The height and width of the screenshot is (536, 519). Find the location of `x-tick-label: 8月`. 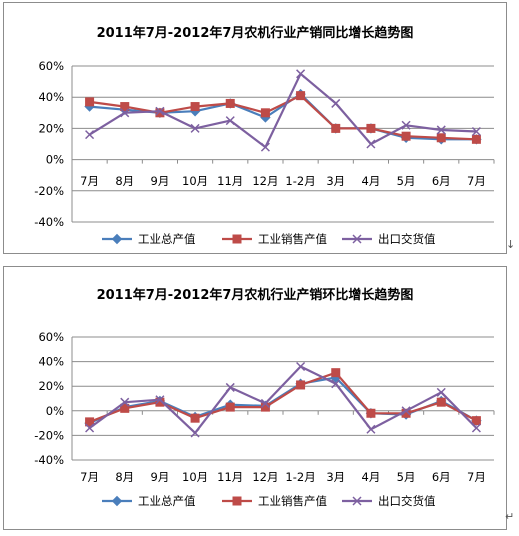

x-tick-label: 8月 is located at coordinates (124, 181).